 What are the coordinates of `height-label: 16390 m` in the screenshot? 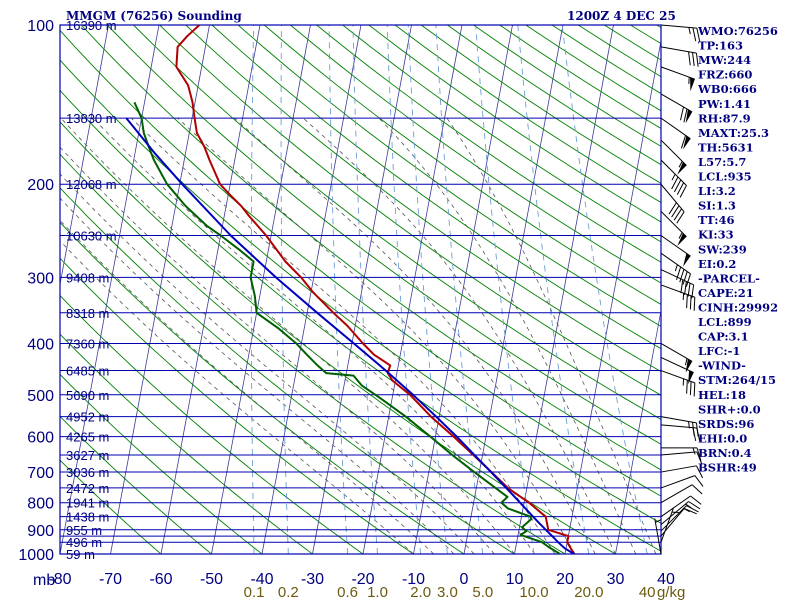 It's located at (91, 25).